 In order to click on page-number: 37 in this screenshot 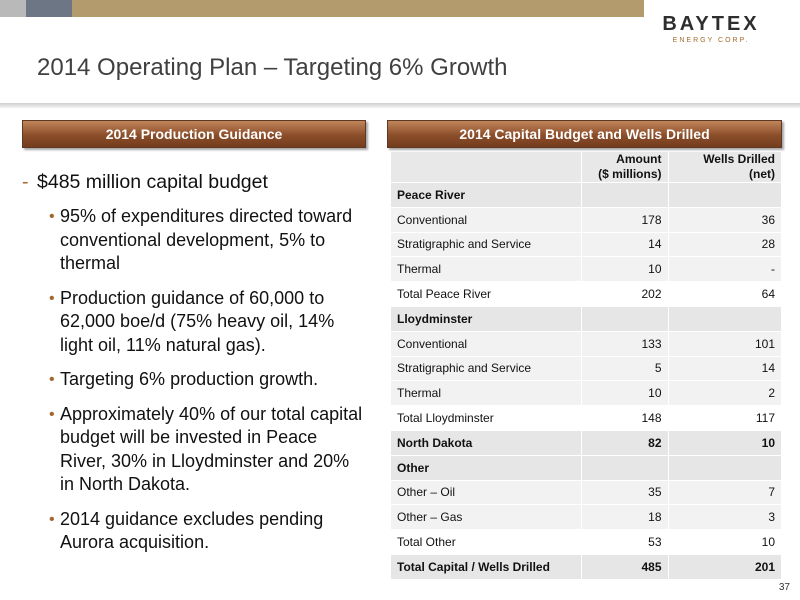, I will do `click(784, 587)`.